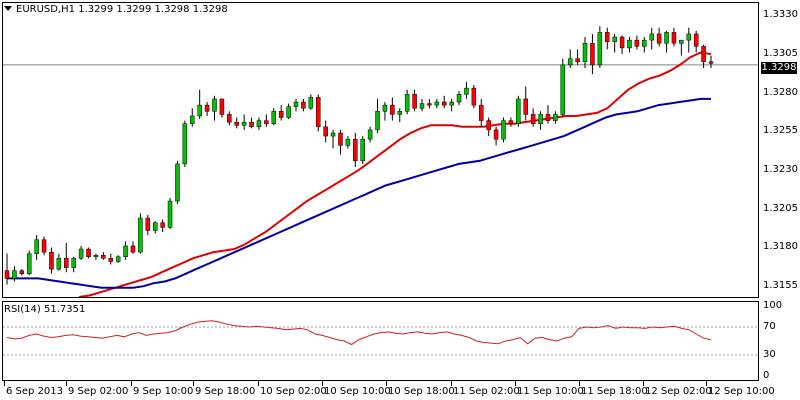 This screenshot has width=800, height=400. I want to click on time-tick-label: 9 Sep 10:00, so click(163, 391).